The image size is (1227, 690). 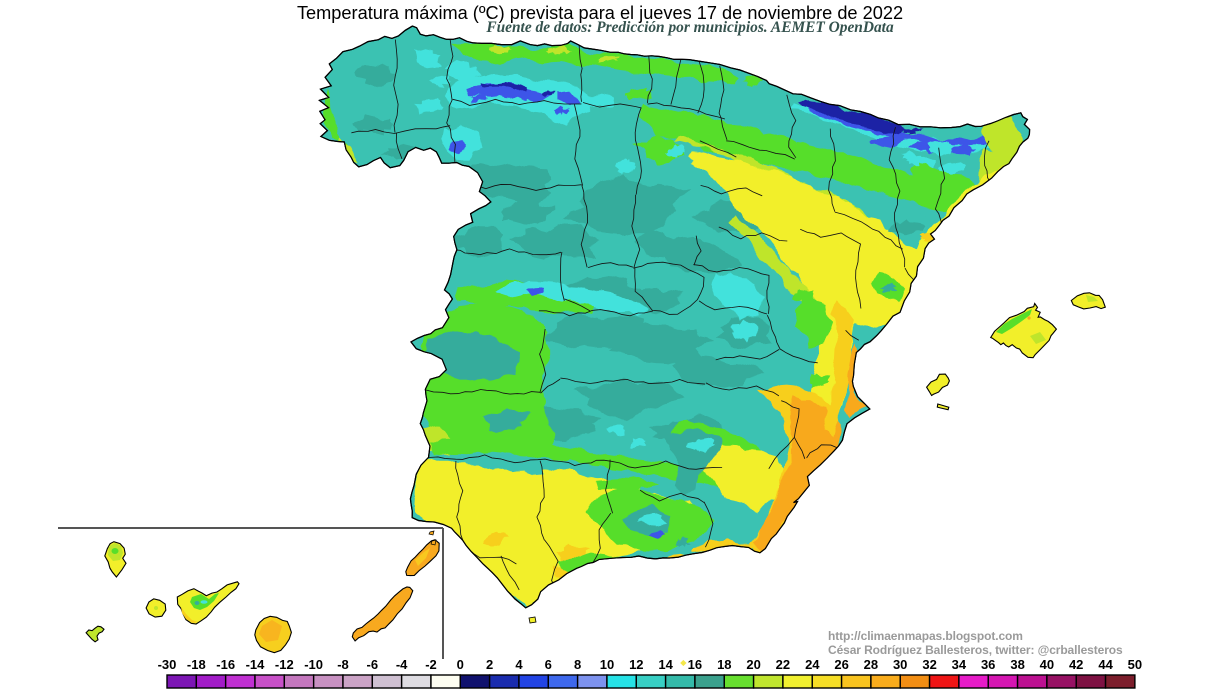 What do you see at coordinates (665, 664) in the screenshot?
I see `svg-text: 14` at bounding box center [665, 664].